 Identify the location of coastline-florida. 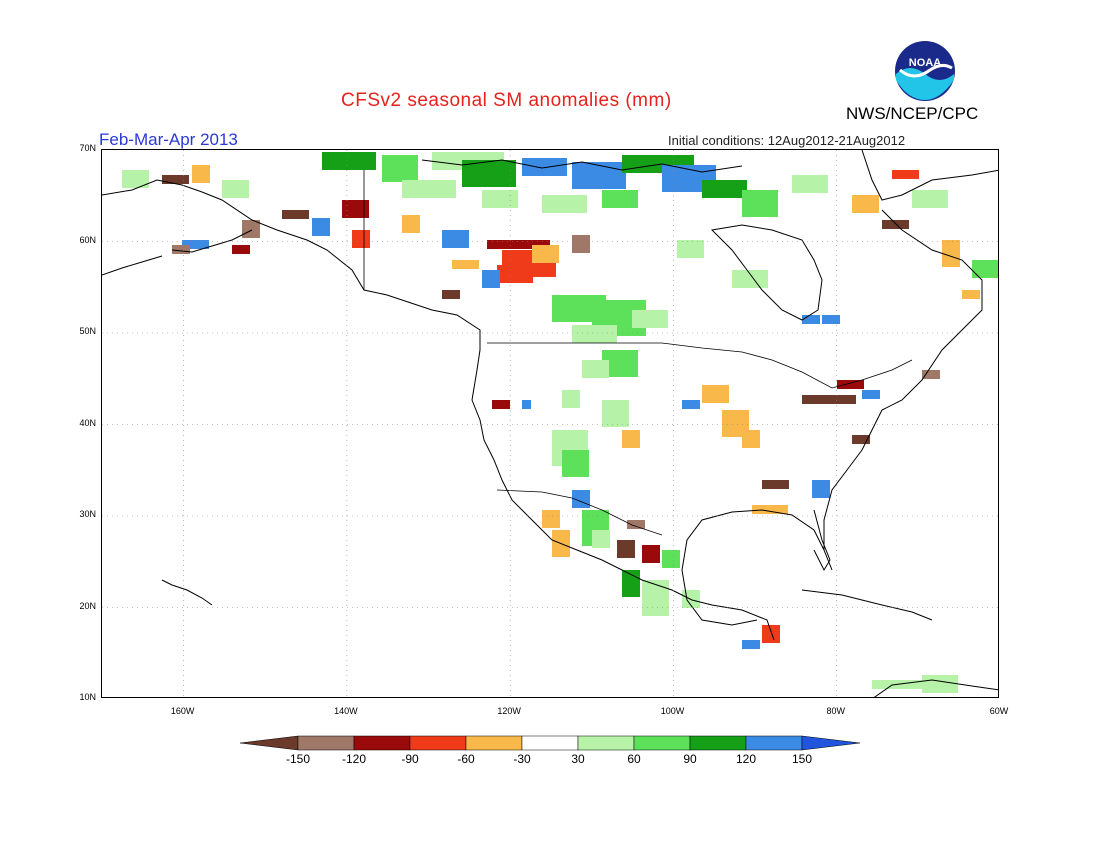
(822, 540).